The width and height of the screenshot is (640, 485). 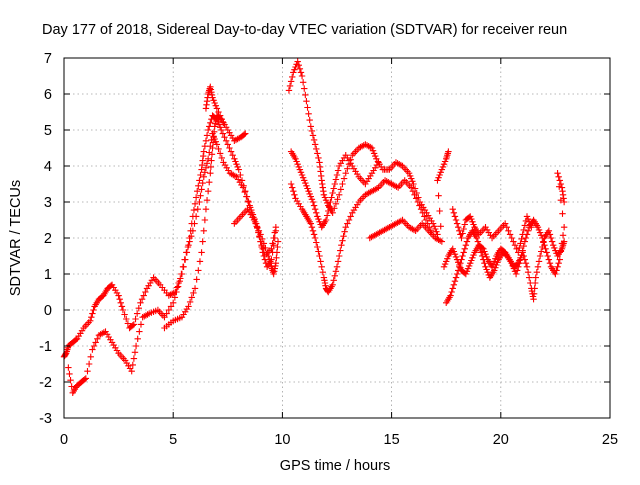 What do you see at coordinates (48, 131) in the screenshot?
I see `y-tick-label: 5` at bounding box center [48, 131].